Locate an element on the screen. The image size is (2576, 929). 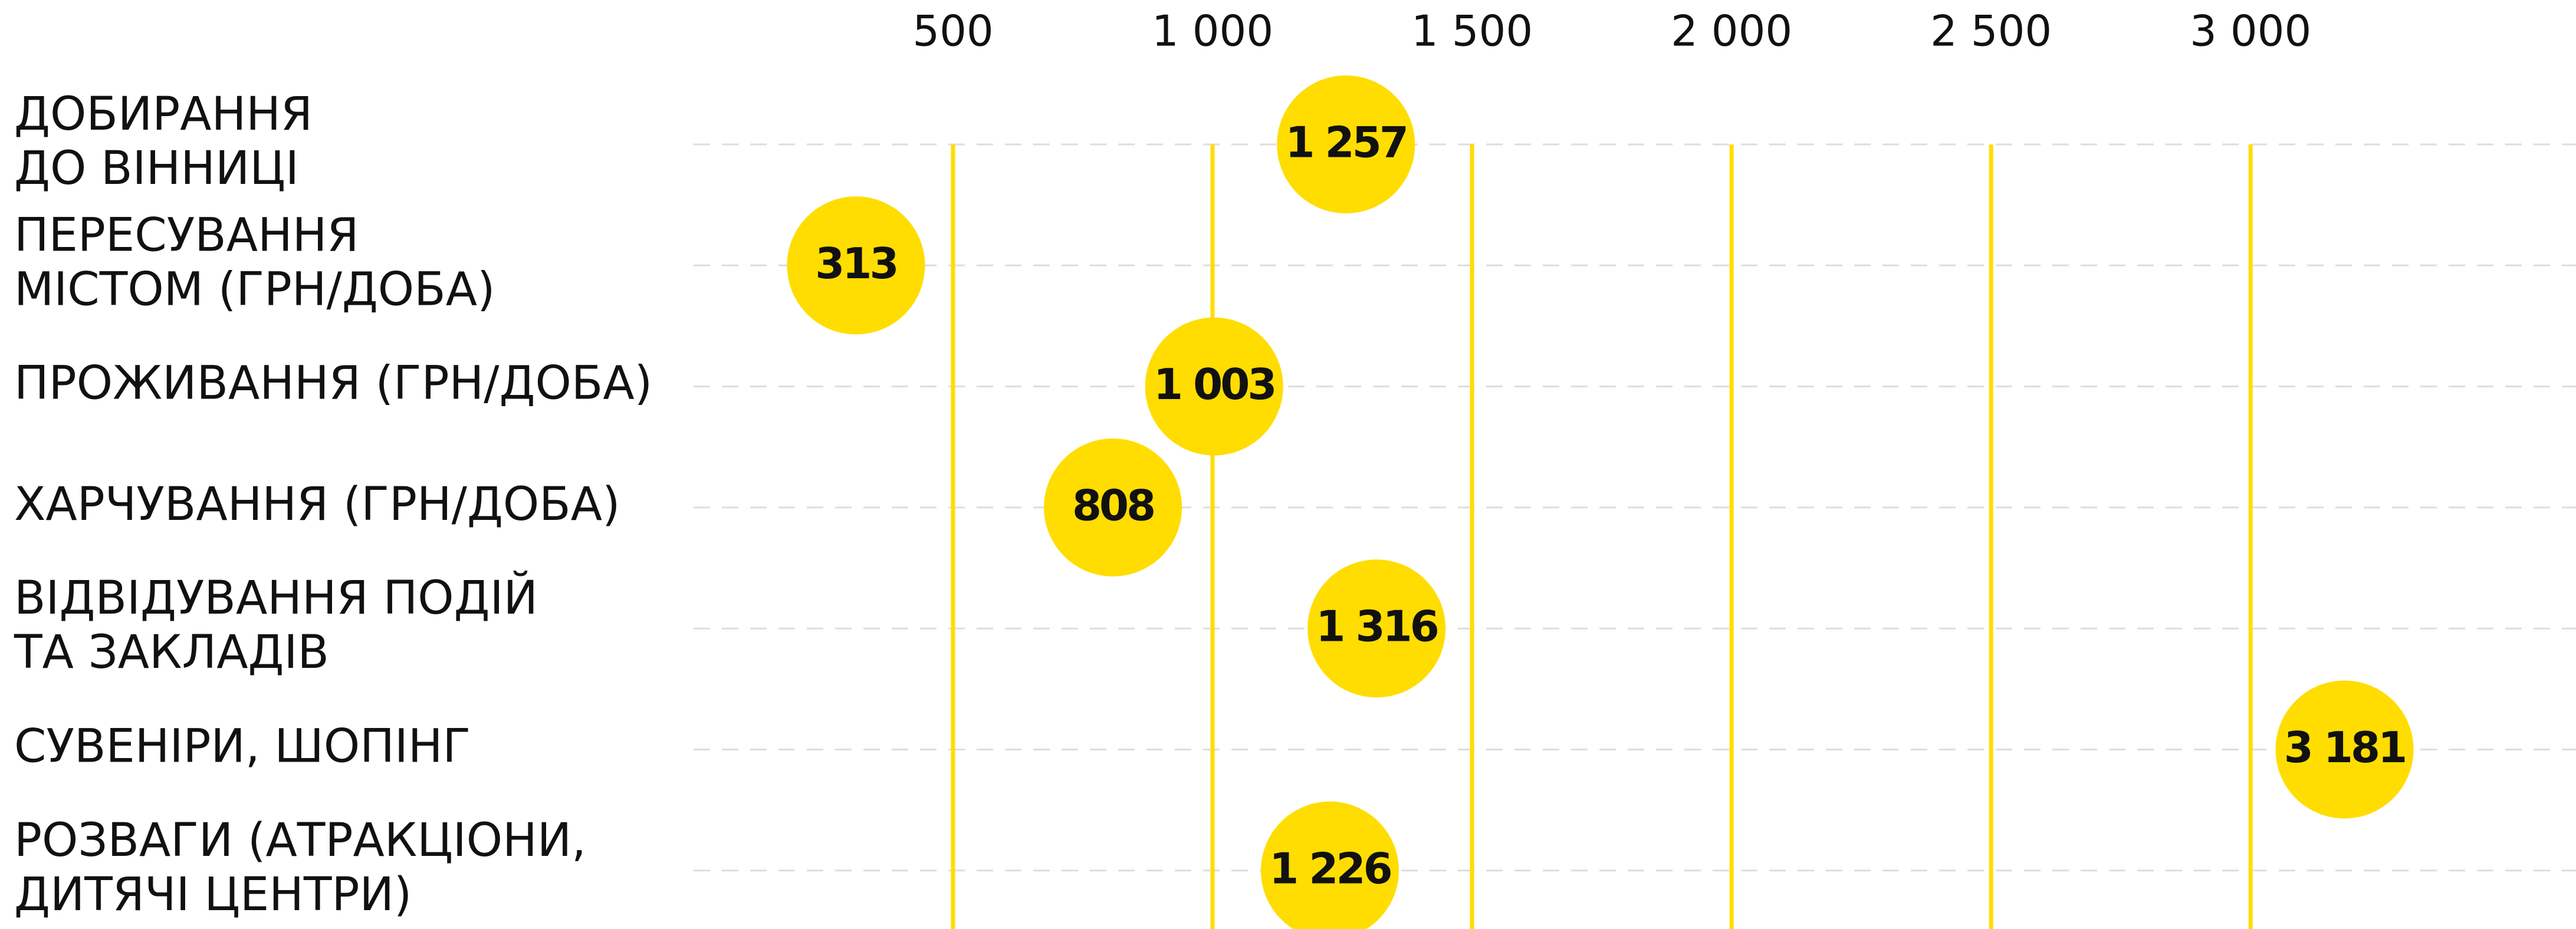
value-label: 1 257 is located at coordinates (1346, 143).